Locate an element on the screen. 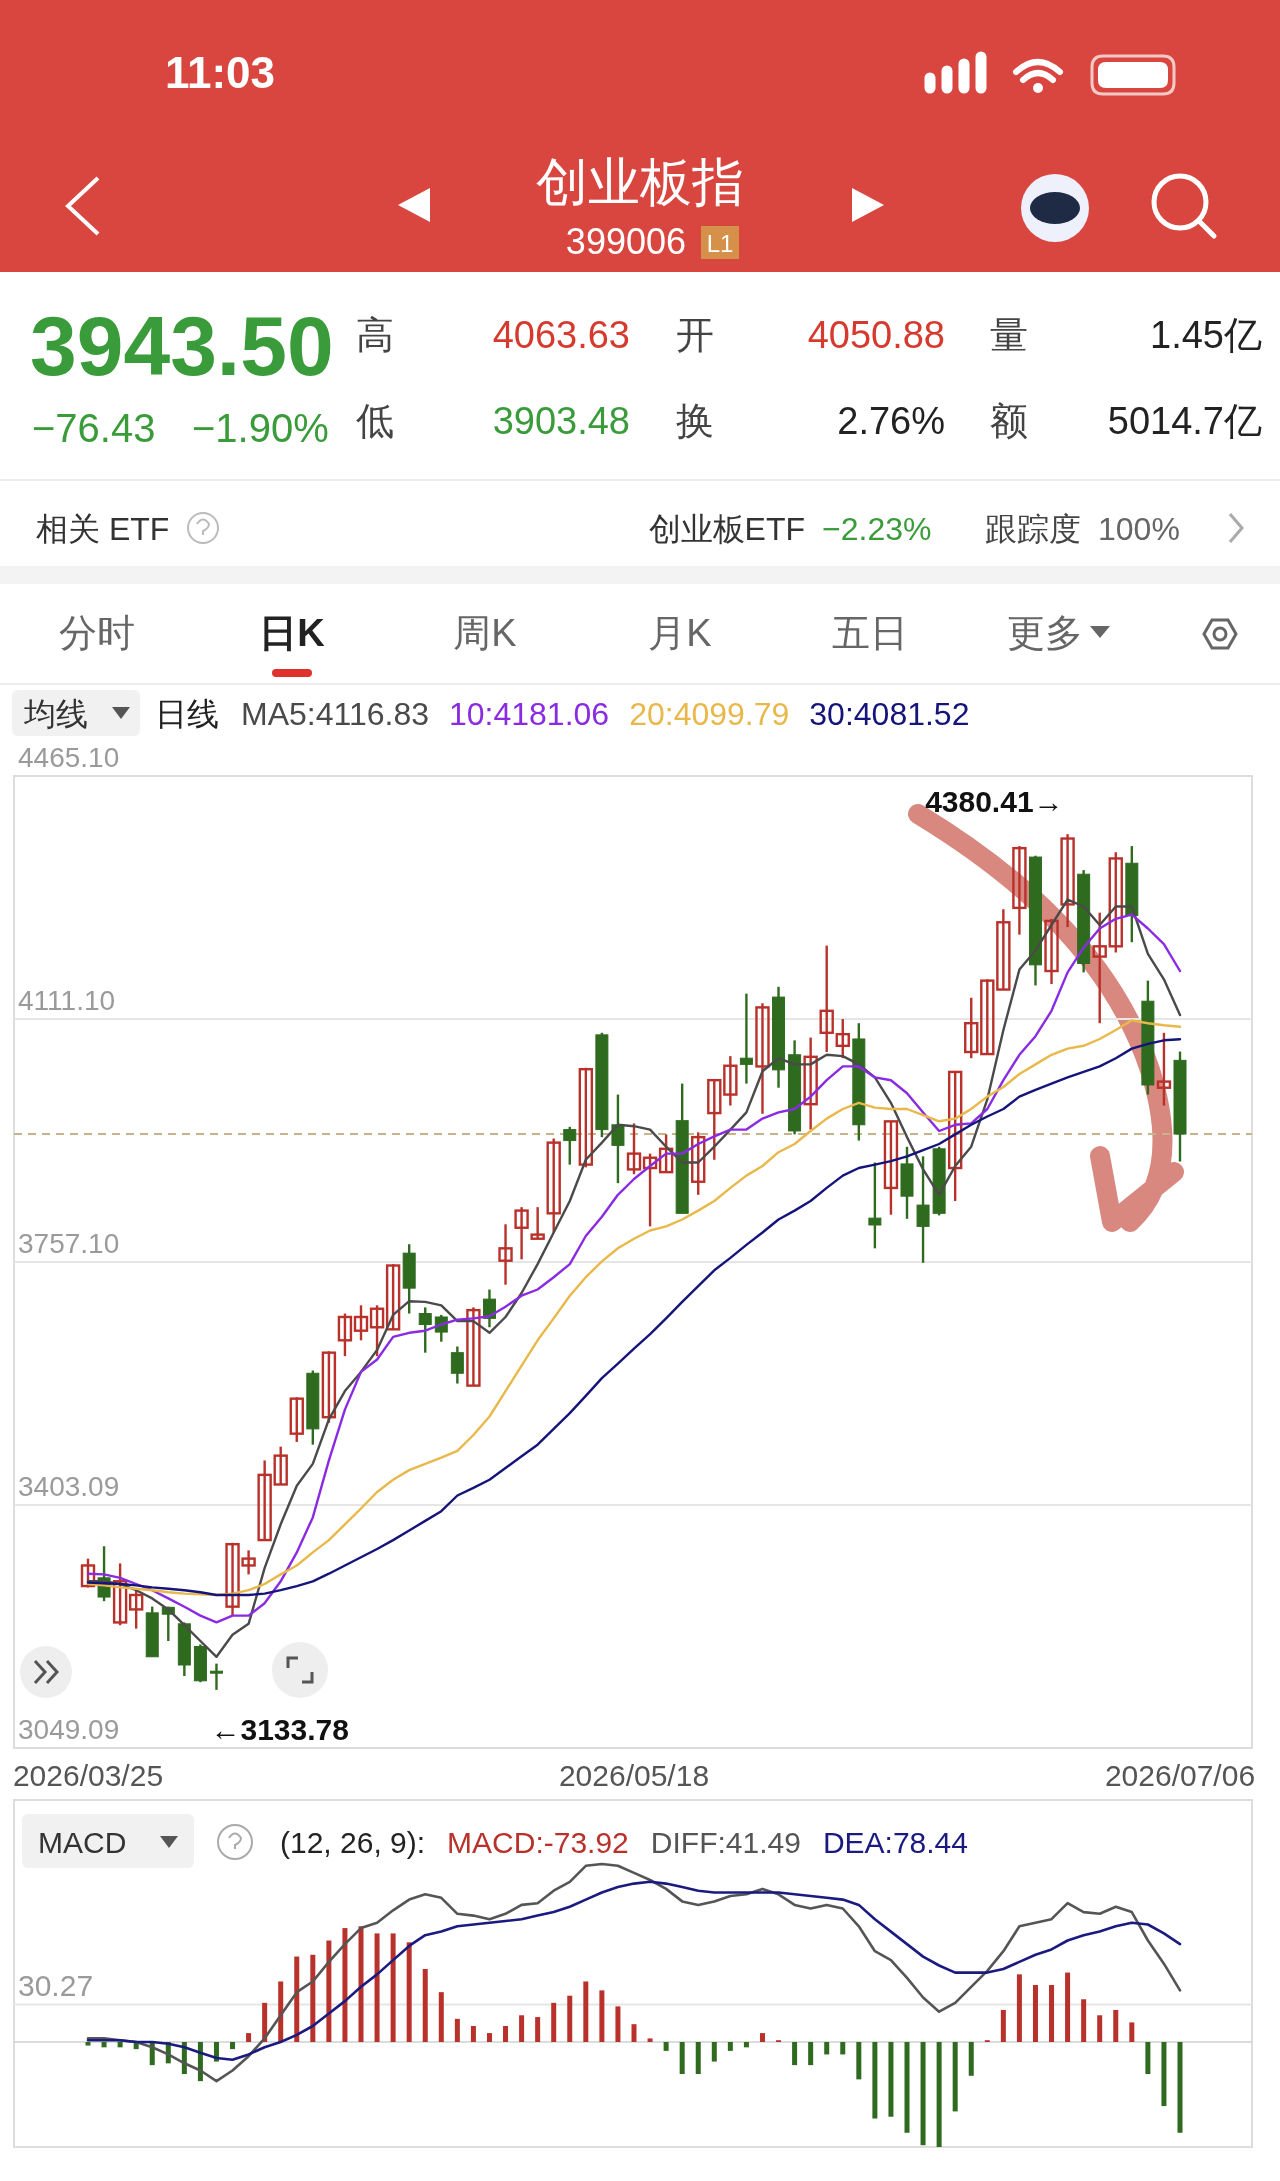  y-tick-label: 4111.10 is located at coordinates (67, 1000).